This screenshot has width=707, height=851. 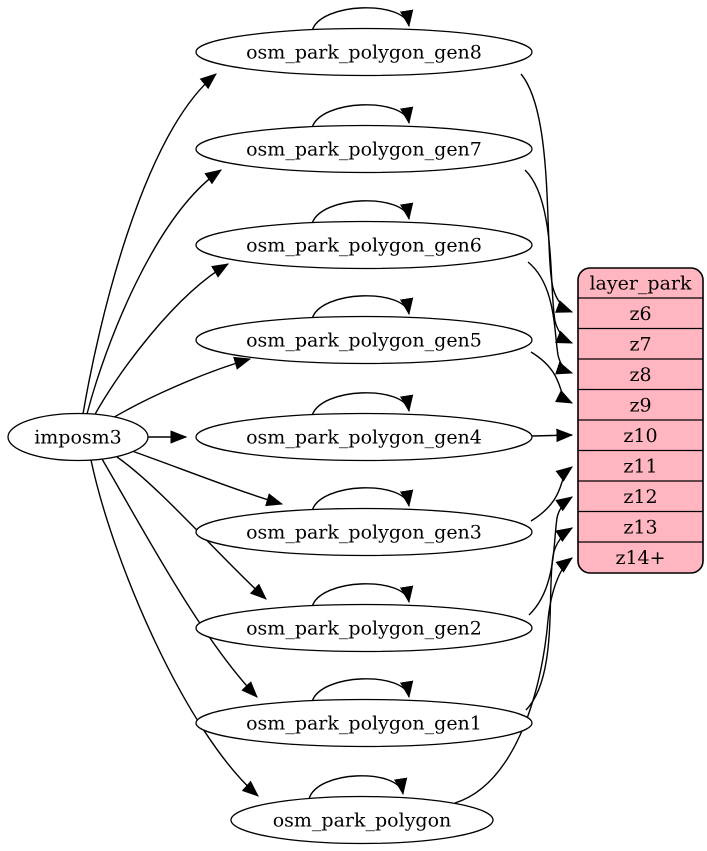 I want to click on gen1-label: osm_park_polygon_gen1, so click(x=364, y=724).